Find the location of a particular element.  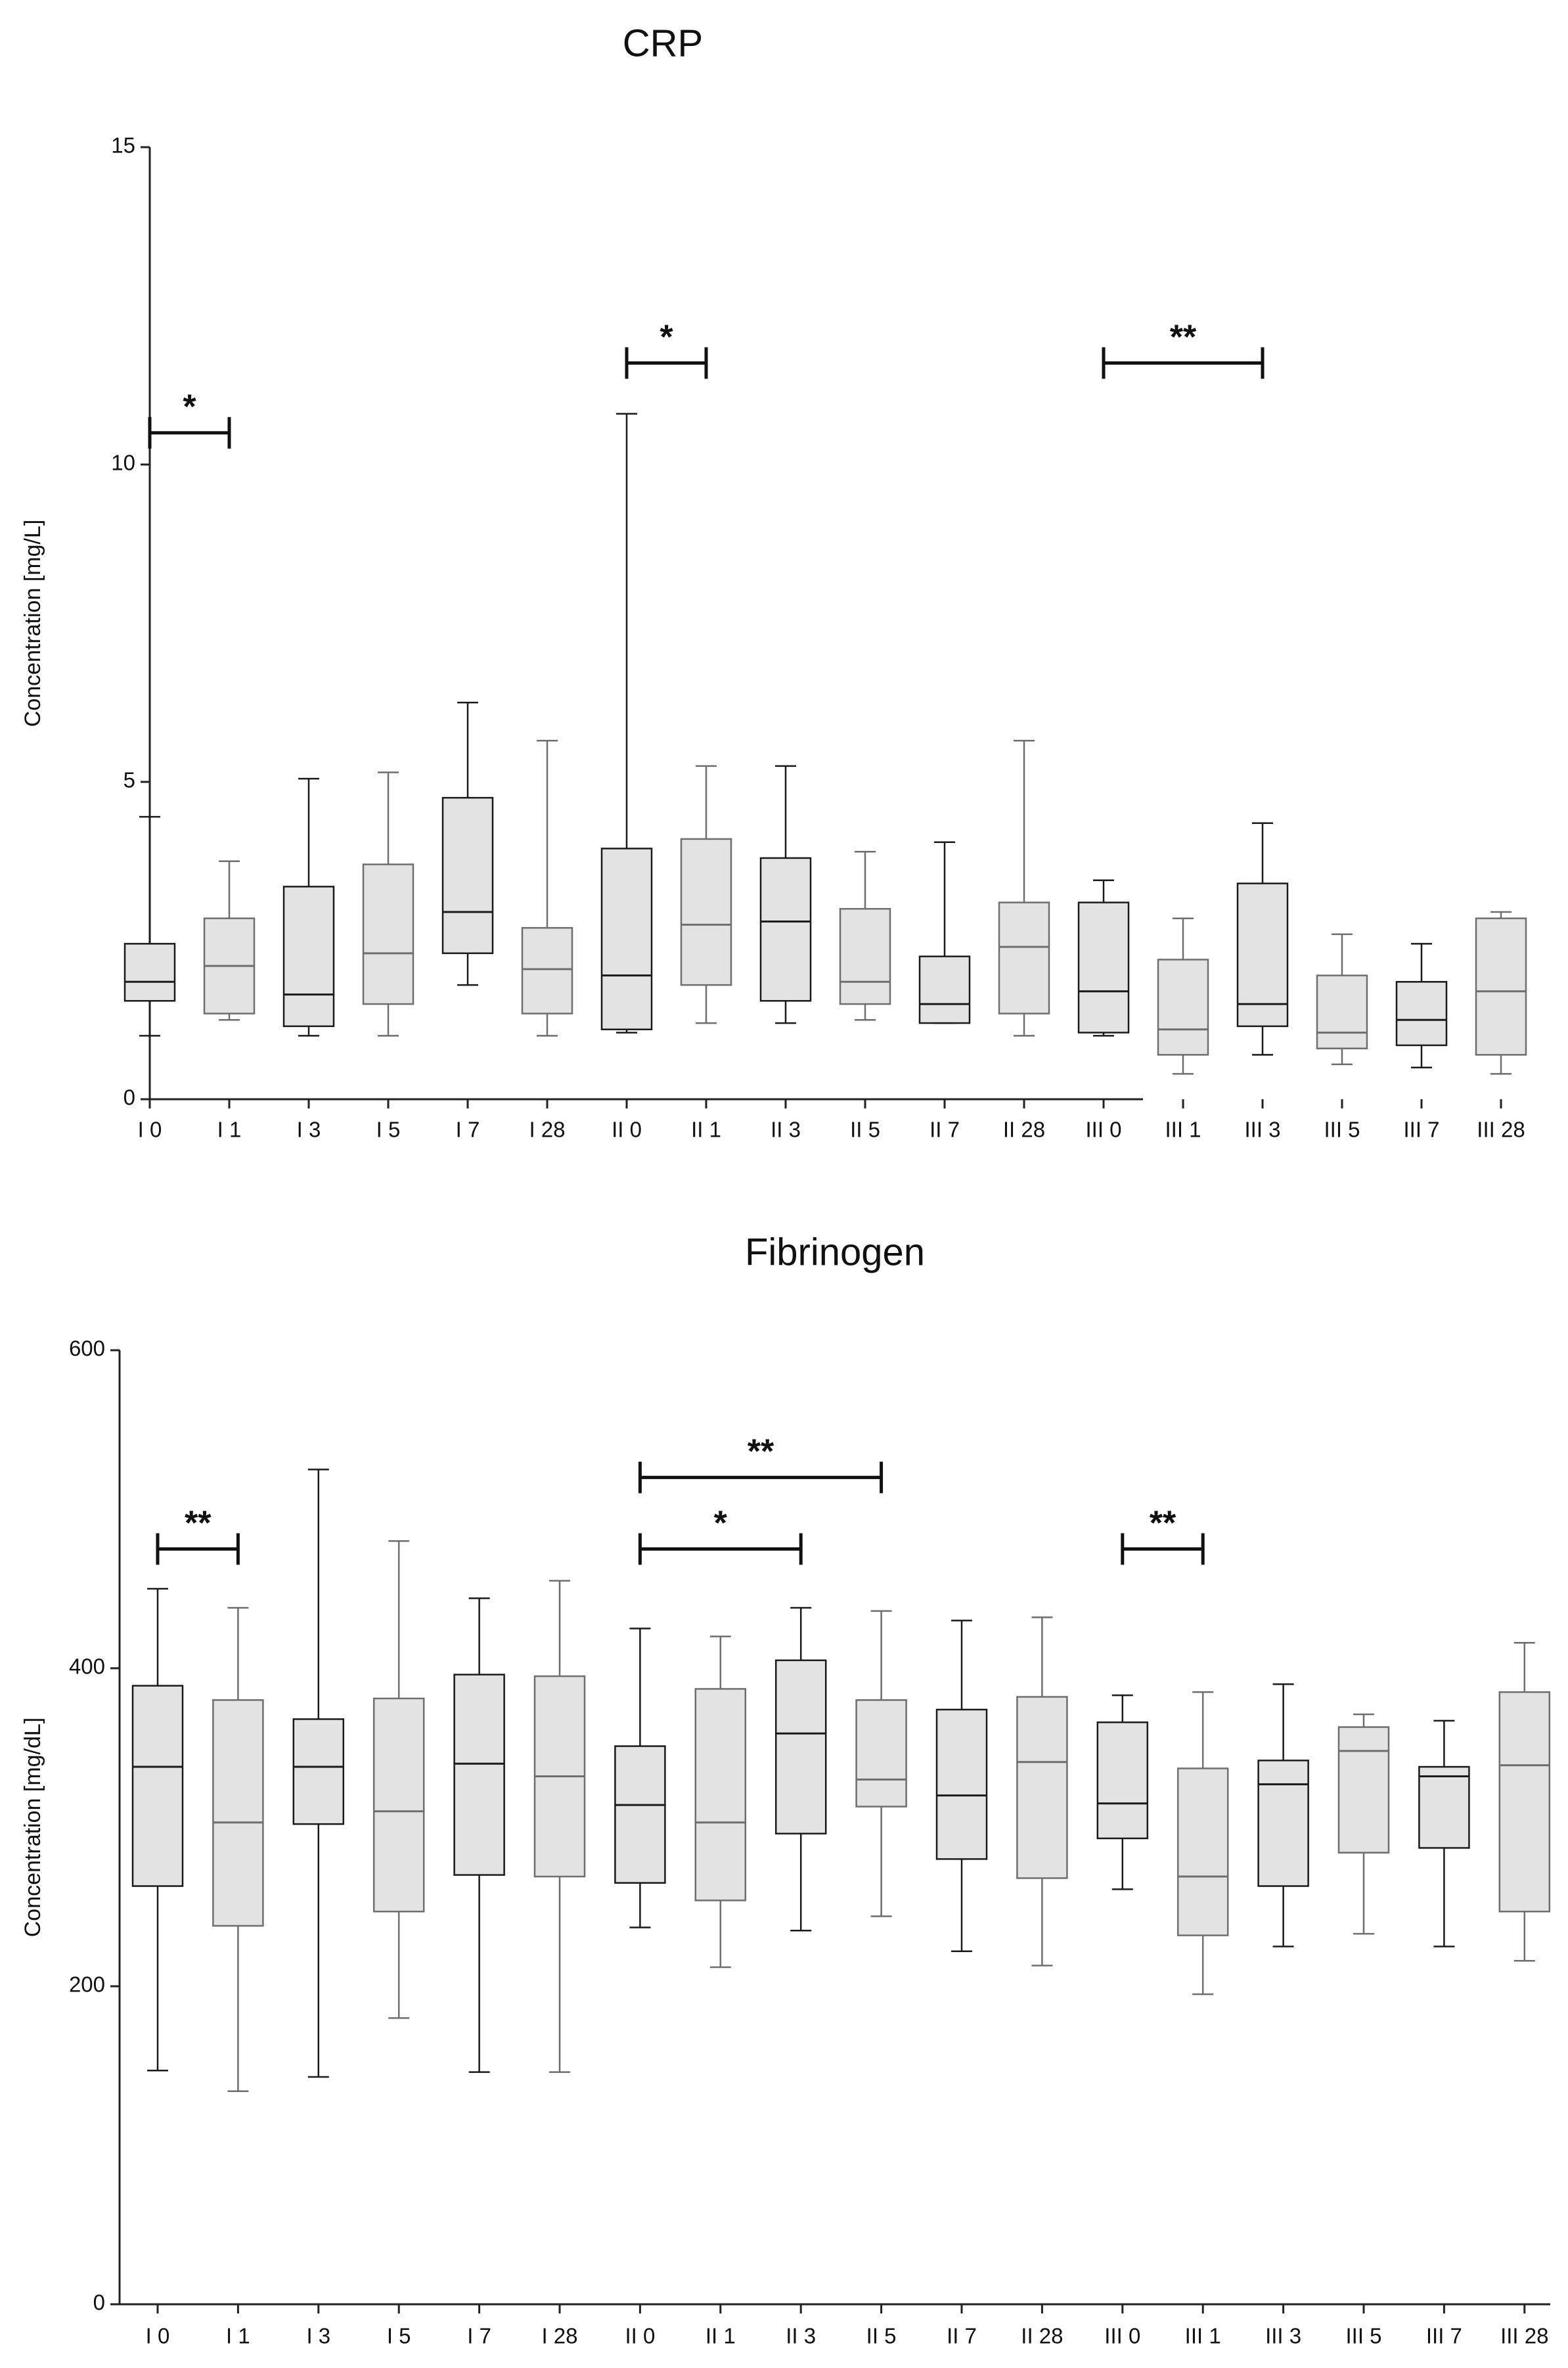

x-tick-label: III 5 is located at coordinates (1363, 2336).